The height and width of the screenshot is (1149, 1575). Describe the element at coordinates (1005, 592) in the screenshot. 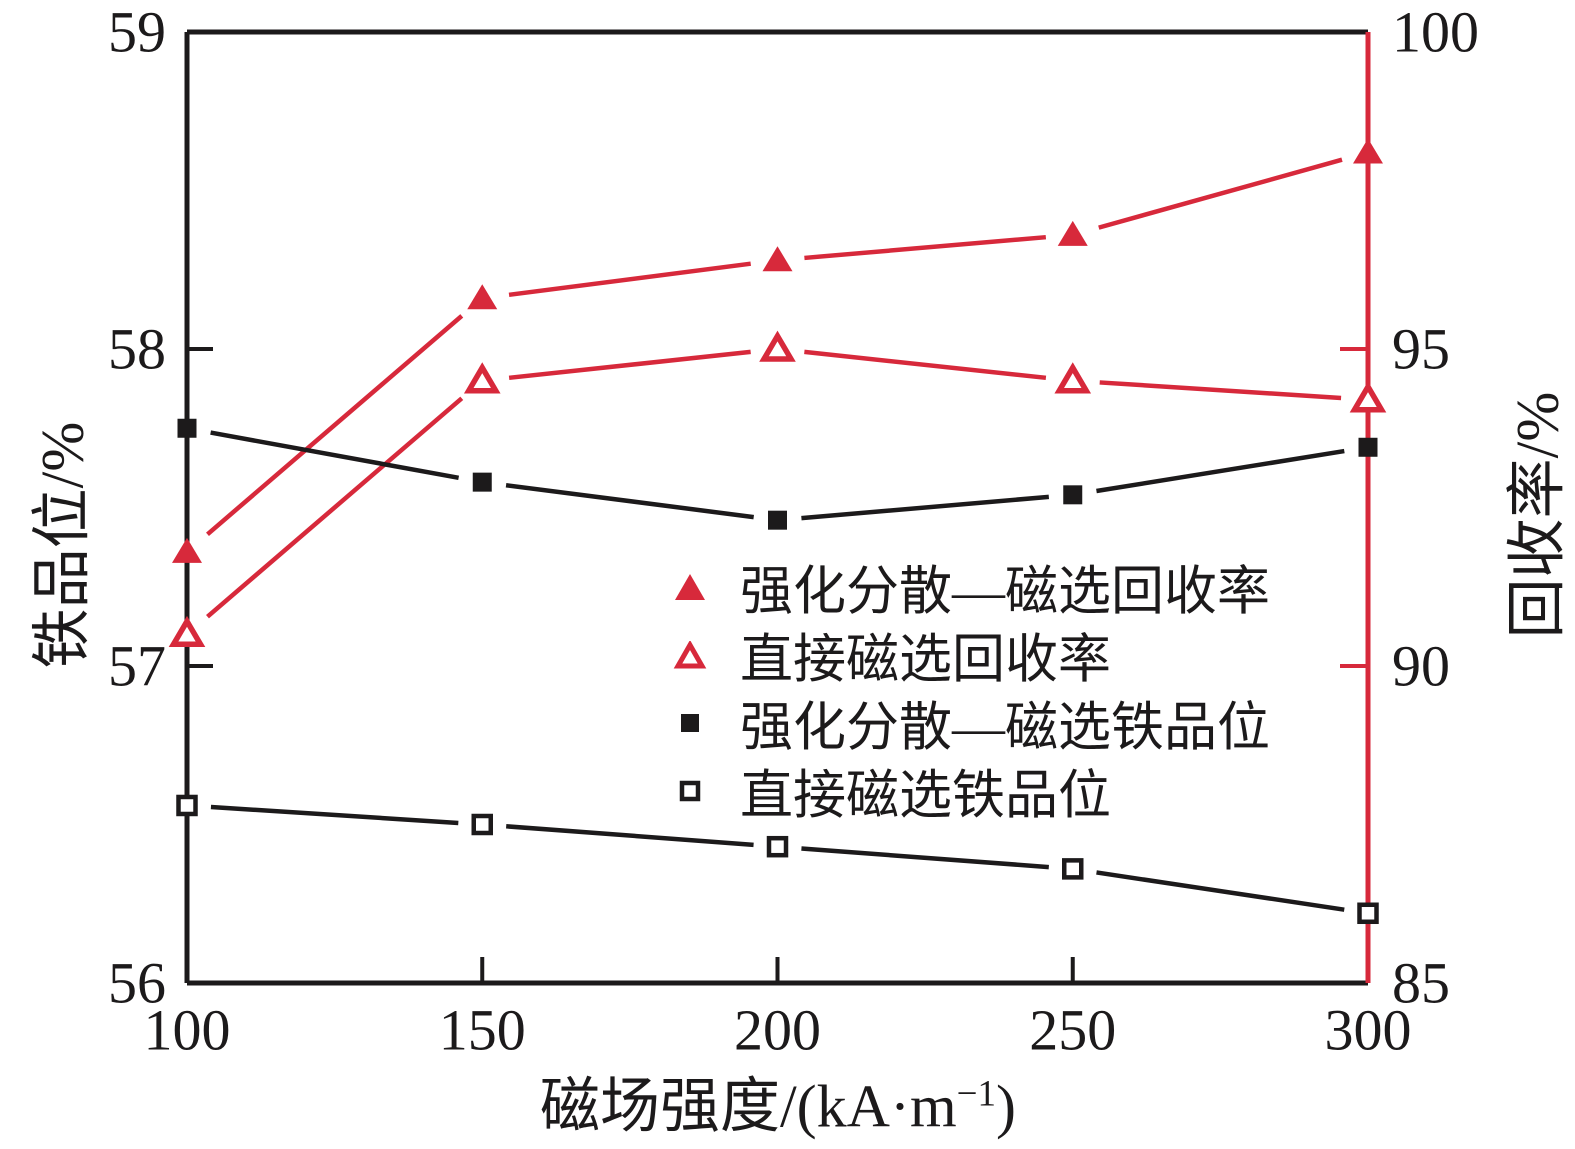

I see `legend-label: 强化分散—磁选回收率` at that location.